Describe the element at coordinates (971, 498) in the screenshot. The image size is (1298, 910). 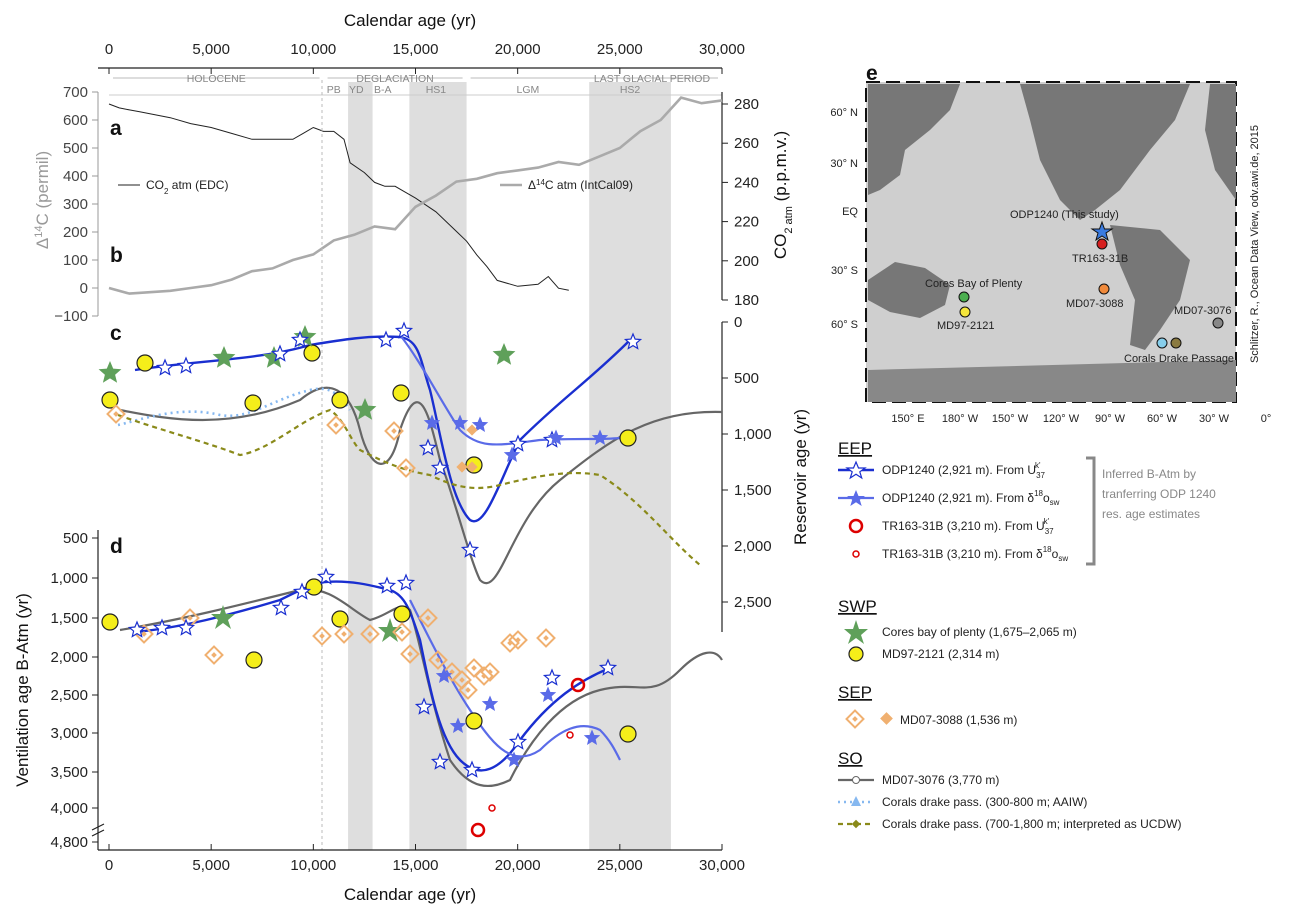
I see `legend-odp1240-d18o: ODP1240 (2,921 m). From δ18osw` at that location.